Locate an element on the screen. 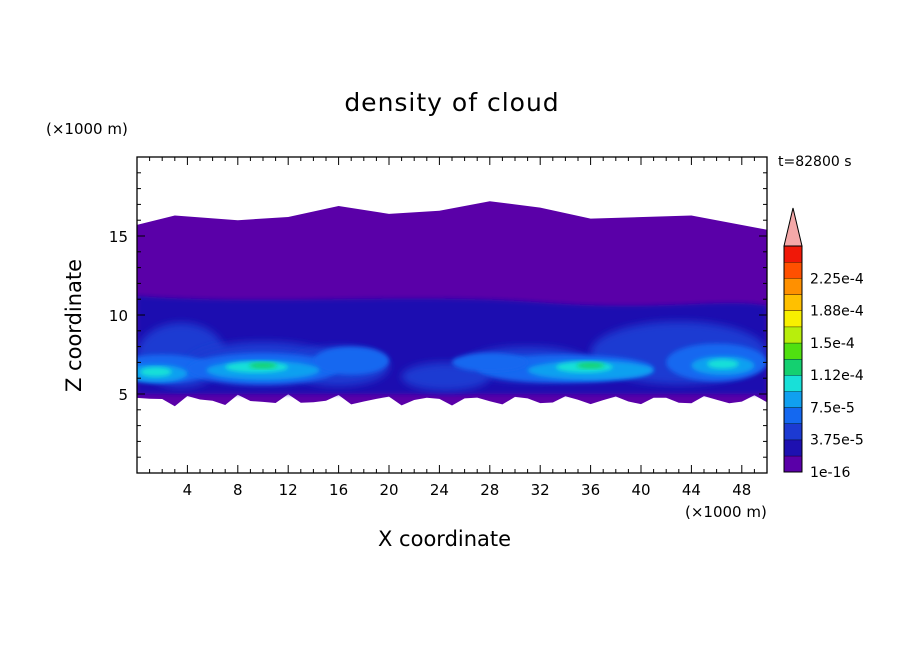  colorbar-label: 7.5e-5 is located at coordinates (832, 408).